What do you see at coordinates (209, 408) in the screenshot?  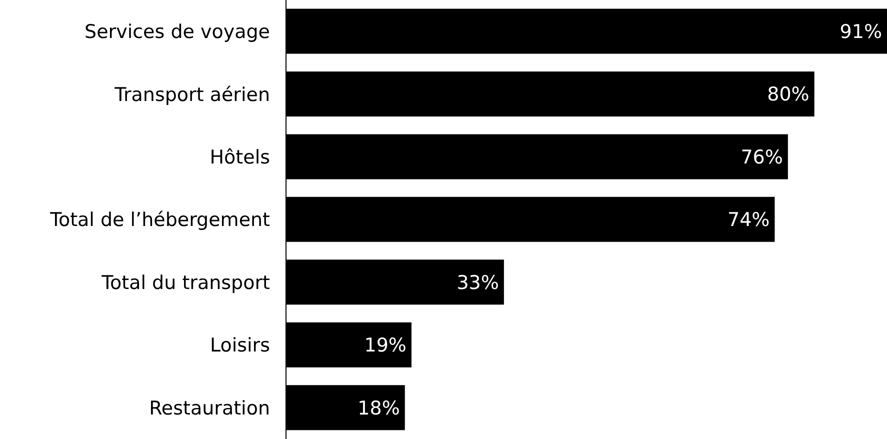 I see `y-tick-label: Restauration` at bounding box center [209, 408].